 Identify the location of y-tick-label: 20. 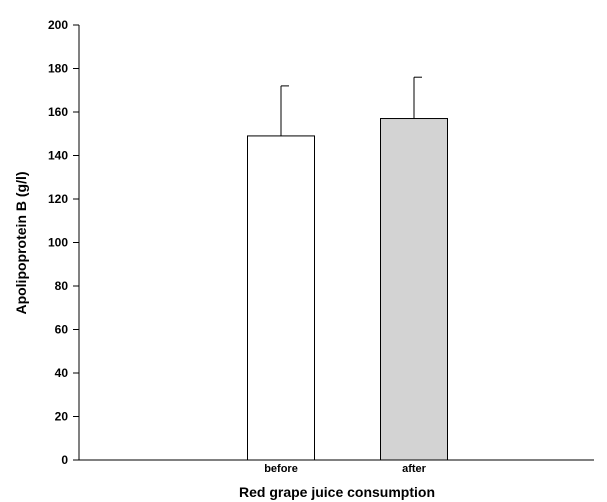
(62, 417).